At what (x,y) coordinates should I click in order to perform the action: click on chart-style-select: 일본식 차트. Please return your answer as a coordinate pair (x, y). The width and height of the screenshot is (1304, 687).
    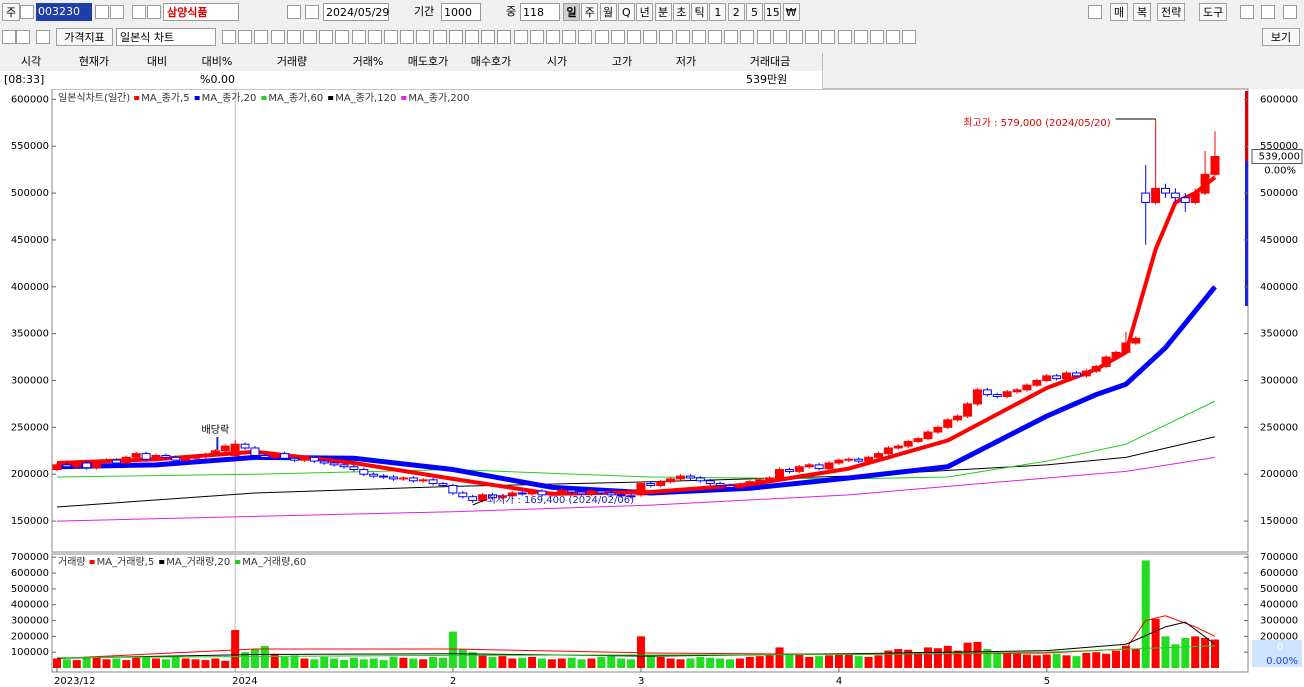
    Looking at the image, I should click on (166, 37).